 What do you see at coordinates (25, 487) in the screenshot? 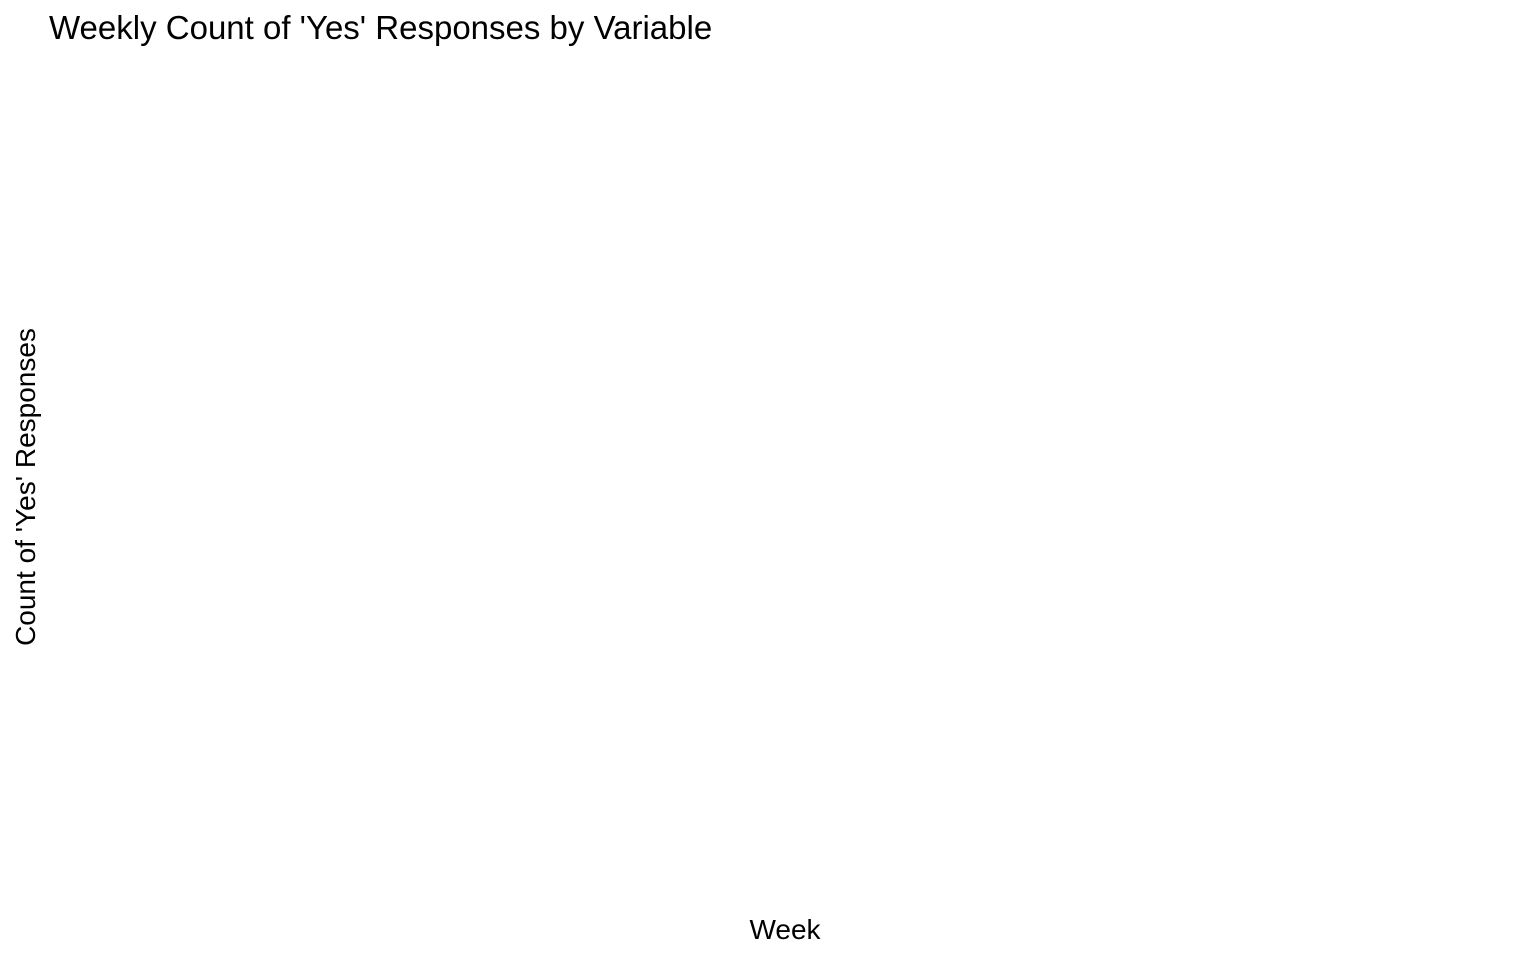
I see `y-axis-label: Count of 'Yes' Responses` at bounding box center [25, 487].